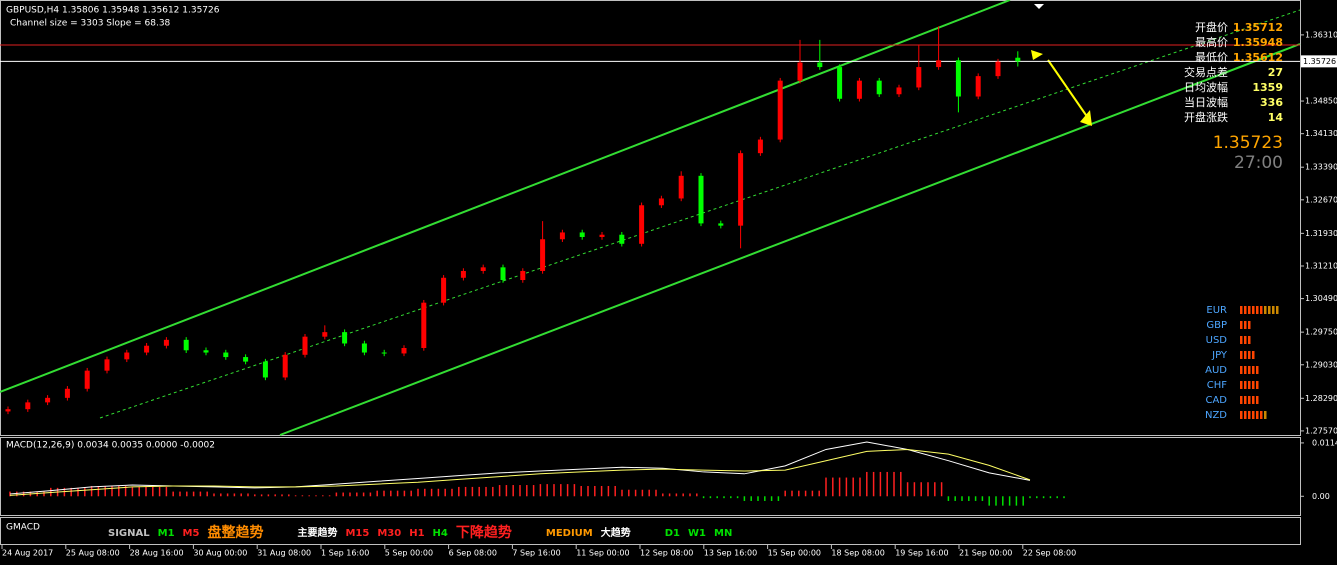  Describe the element at coordinates (1321, 133) in the screenshot. I see `y-tick-label: 1.34130` at that location.